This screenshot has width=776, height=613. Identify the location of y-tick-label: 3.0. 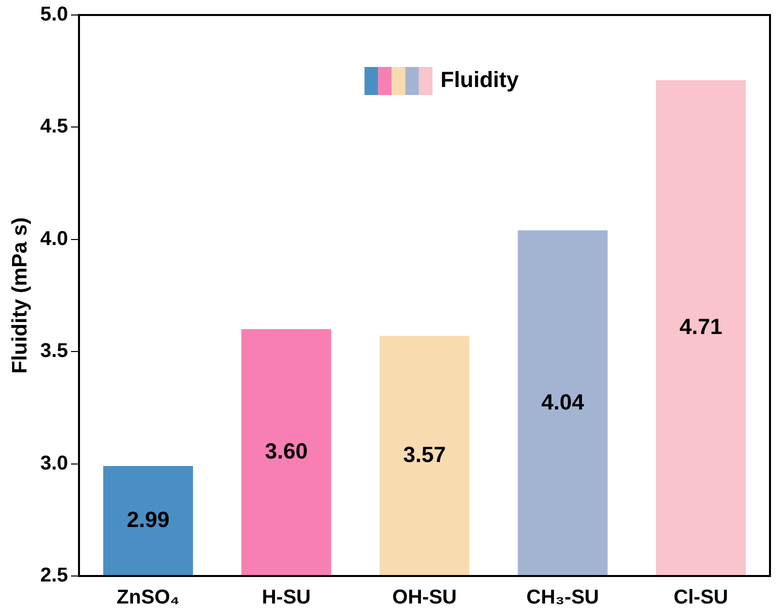
(54, 463).